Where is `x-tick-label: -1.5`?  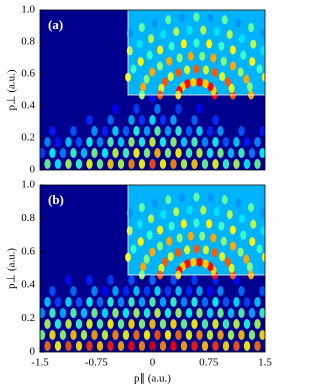 x-tick-label: -1.5 is located at coordinates (40, 363).